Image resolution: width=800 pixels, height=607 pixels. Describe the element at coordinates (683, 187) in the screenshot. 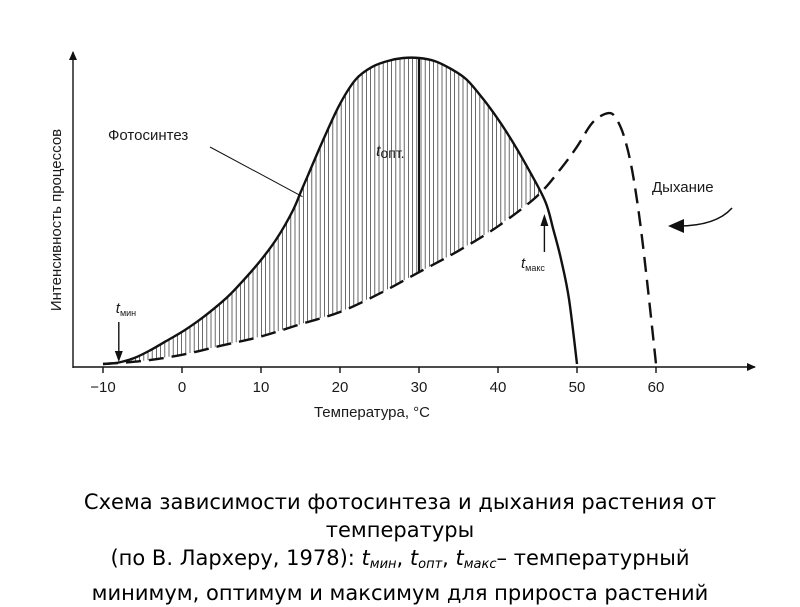

I see `respiration-label: Дыхание` at that location.